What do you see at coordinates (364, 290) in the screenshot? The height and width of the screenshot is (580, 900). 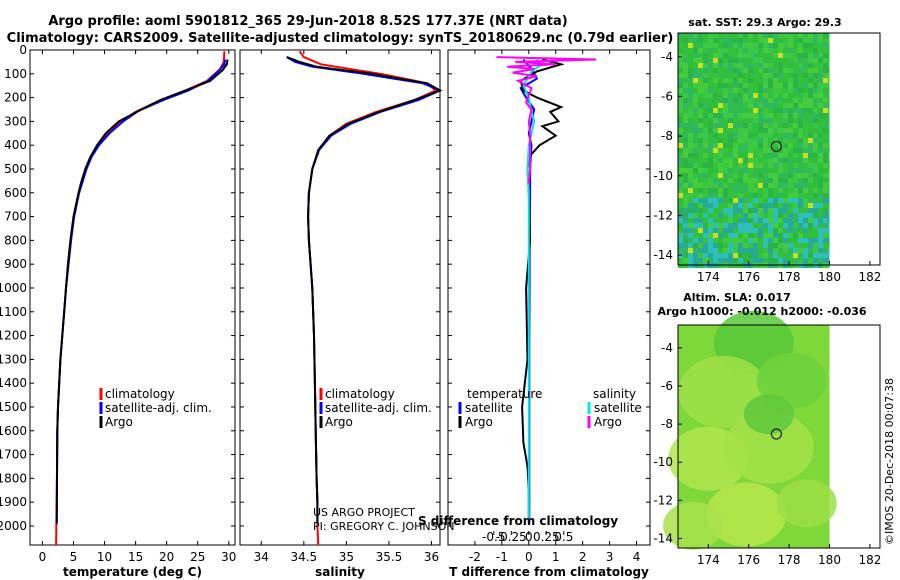 I see `series-line-argo` at bounding box center [364, 290].